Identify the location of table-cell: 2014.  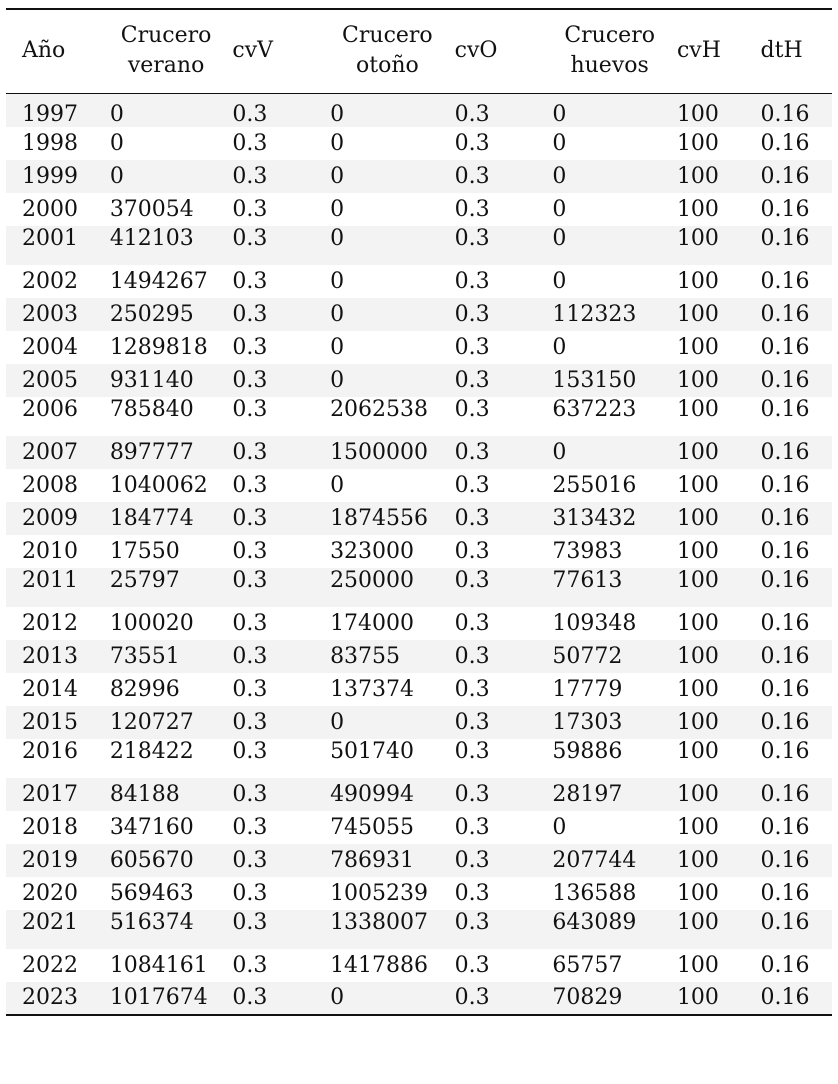
(50, 689).